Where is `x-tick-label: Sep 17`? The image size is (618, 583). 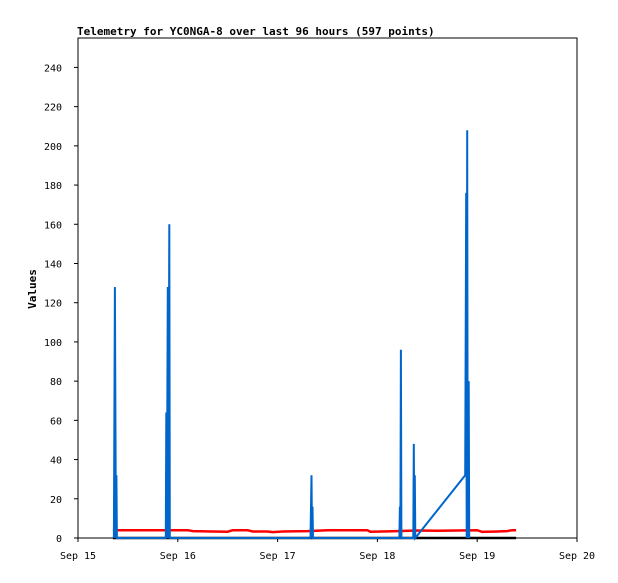
x-tick-label: Sep 17 is located at coordinates (278, 556).